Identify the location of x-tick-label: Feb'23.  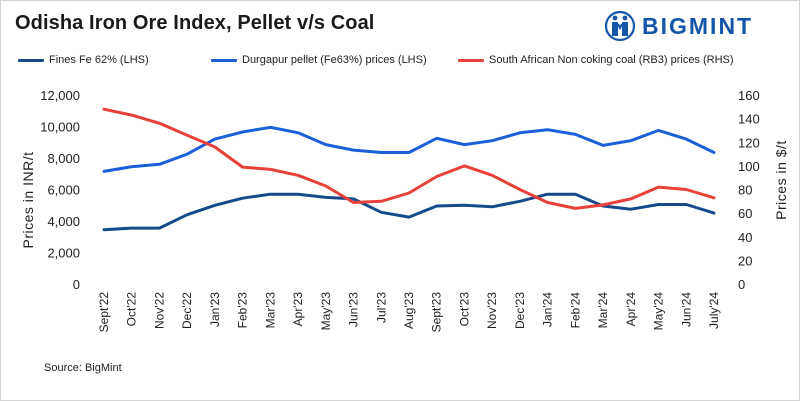
(243, 310).